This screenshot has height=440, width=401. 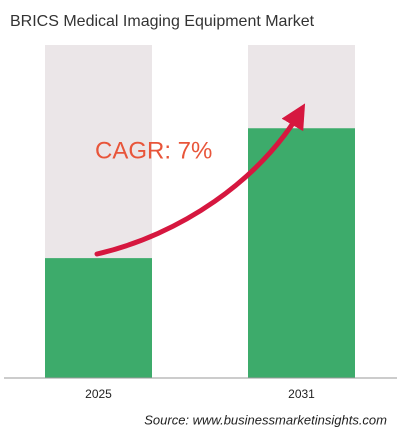 What do you see at coordinates (301, 394) in the screenshot?
I see `x-tick-label: 2031` at bounding box center [301, 394].